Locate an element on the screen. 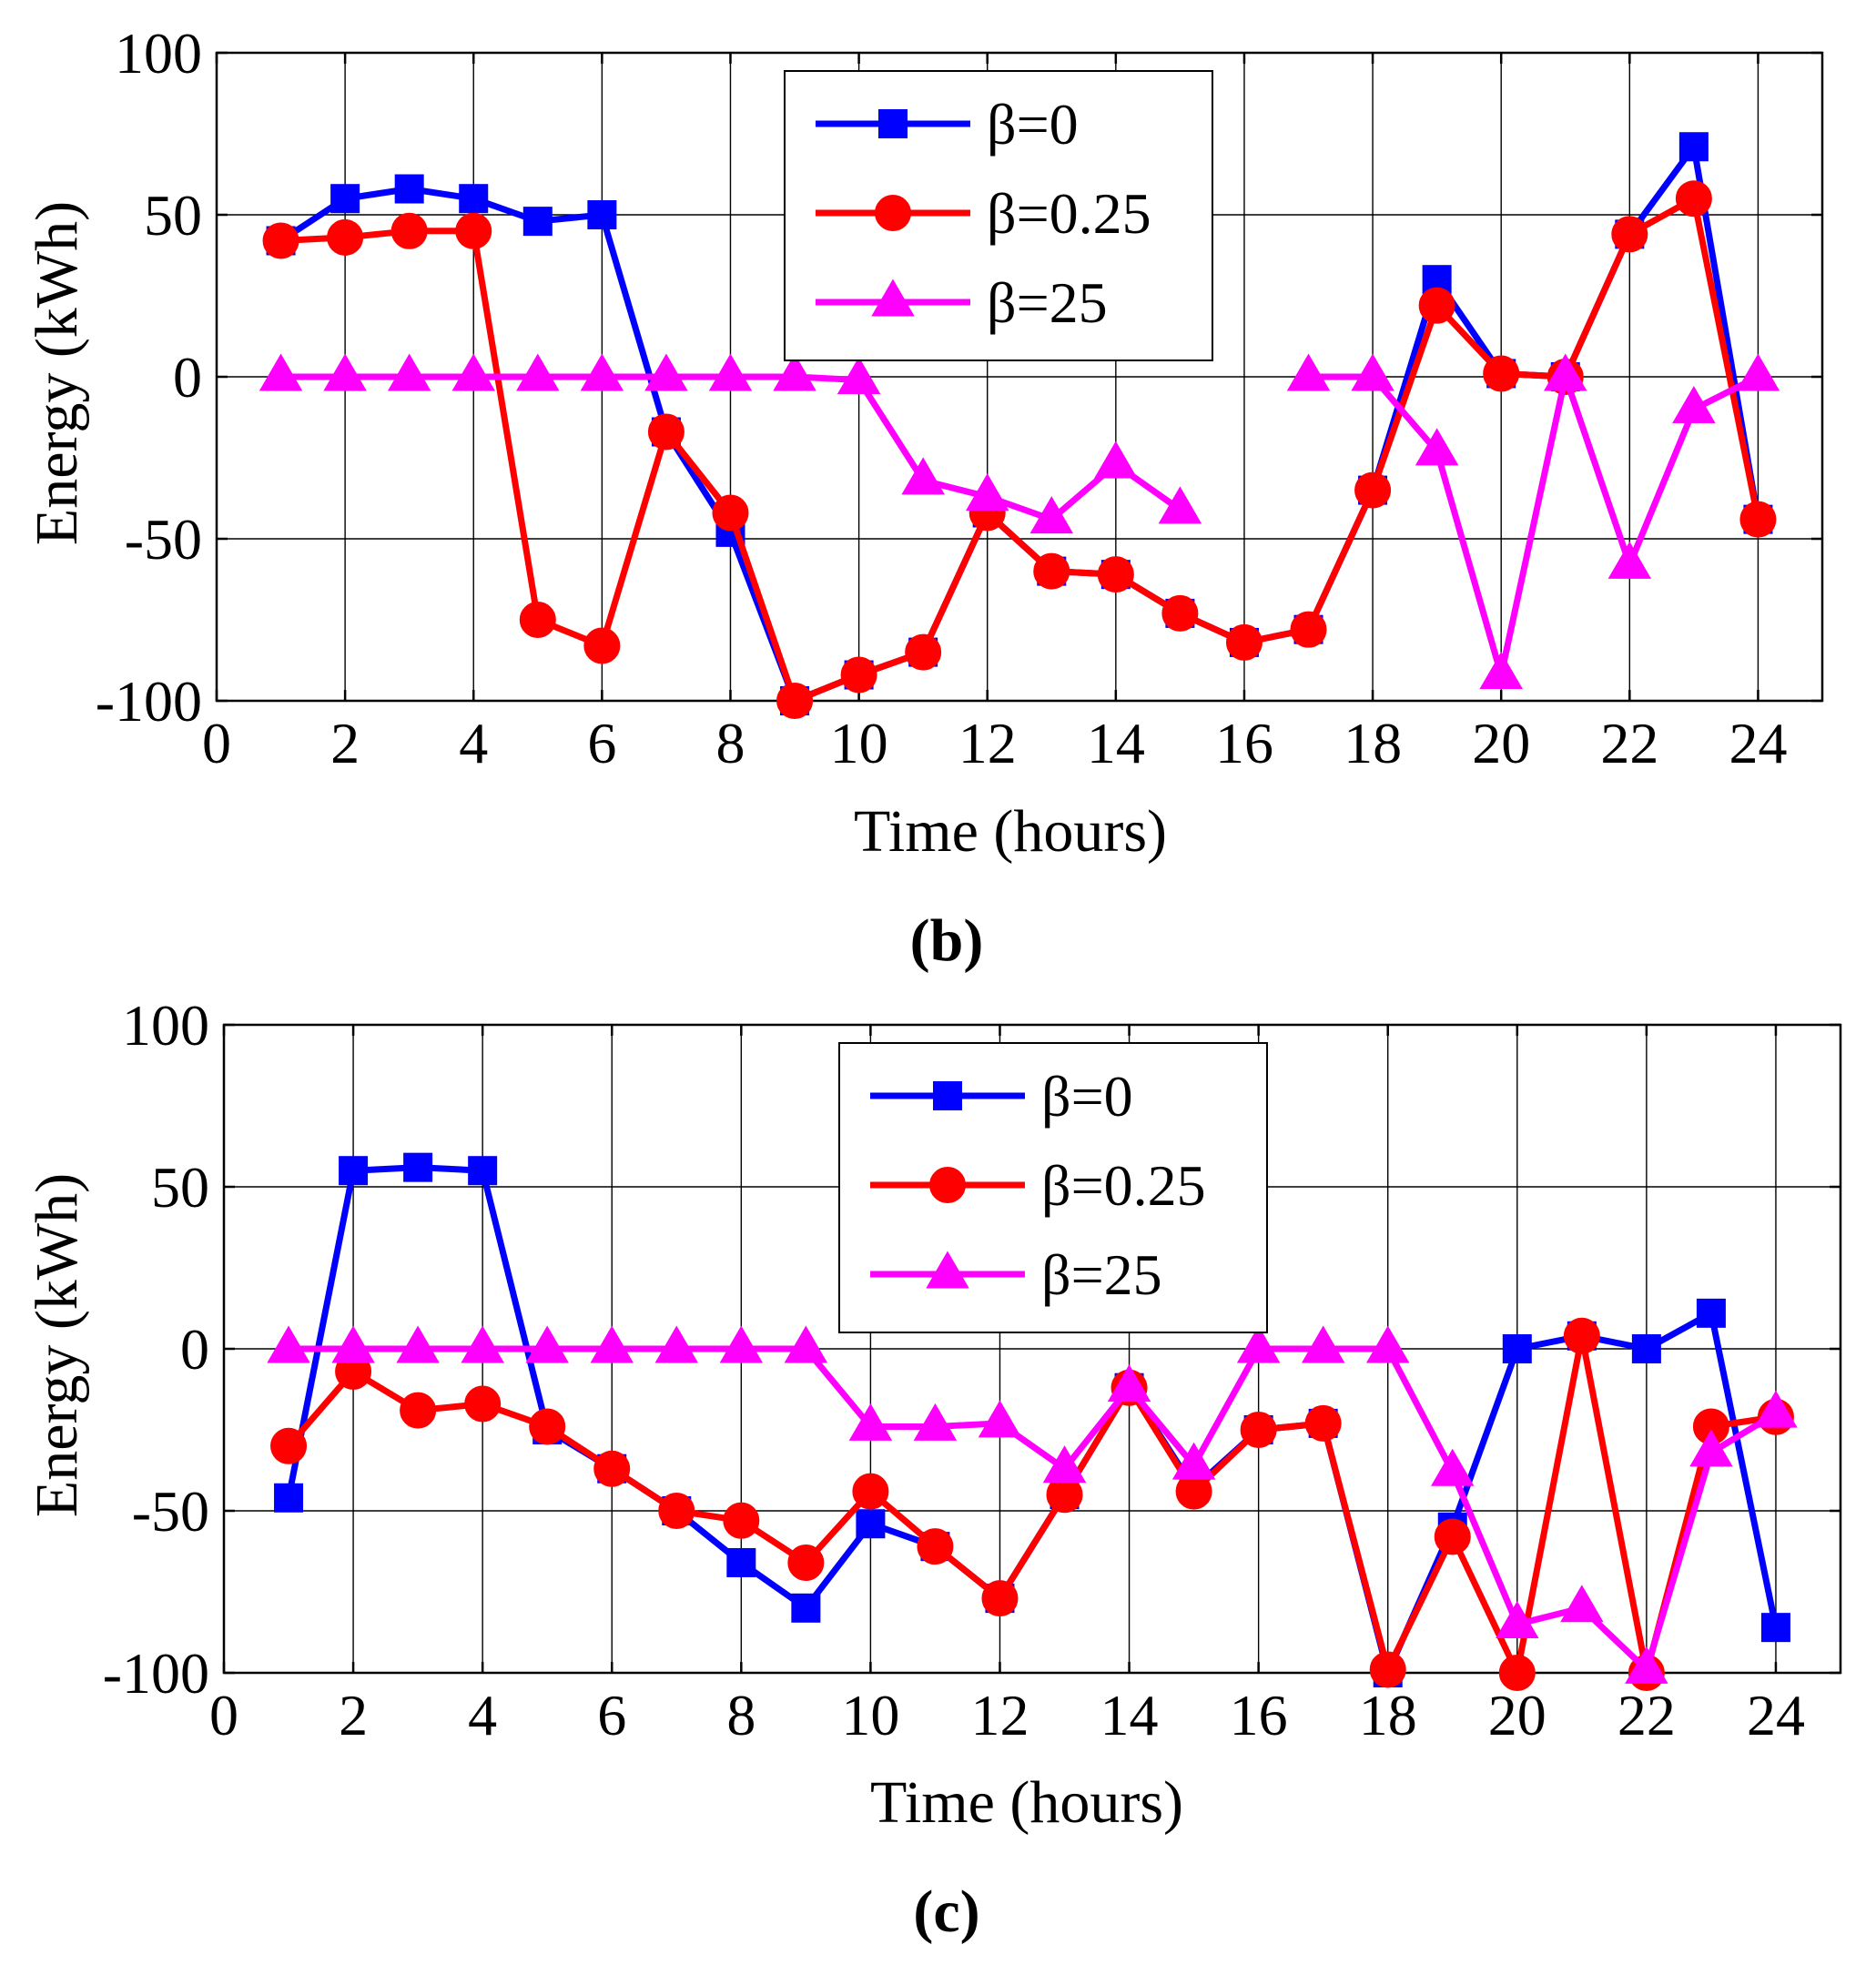 The height and width of the screenshot is (1975, 1876). x-tick-label: 14 is located at coordinates (1116, 743).